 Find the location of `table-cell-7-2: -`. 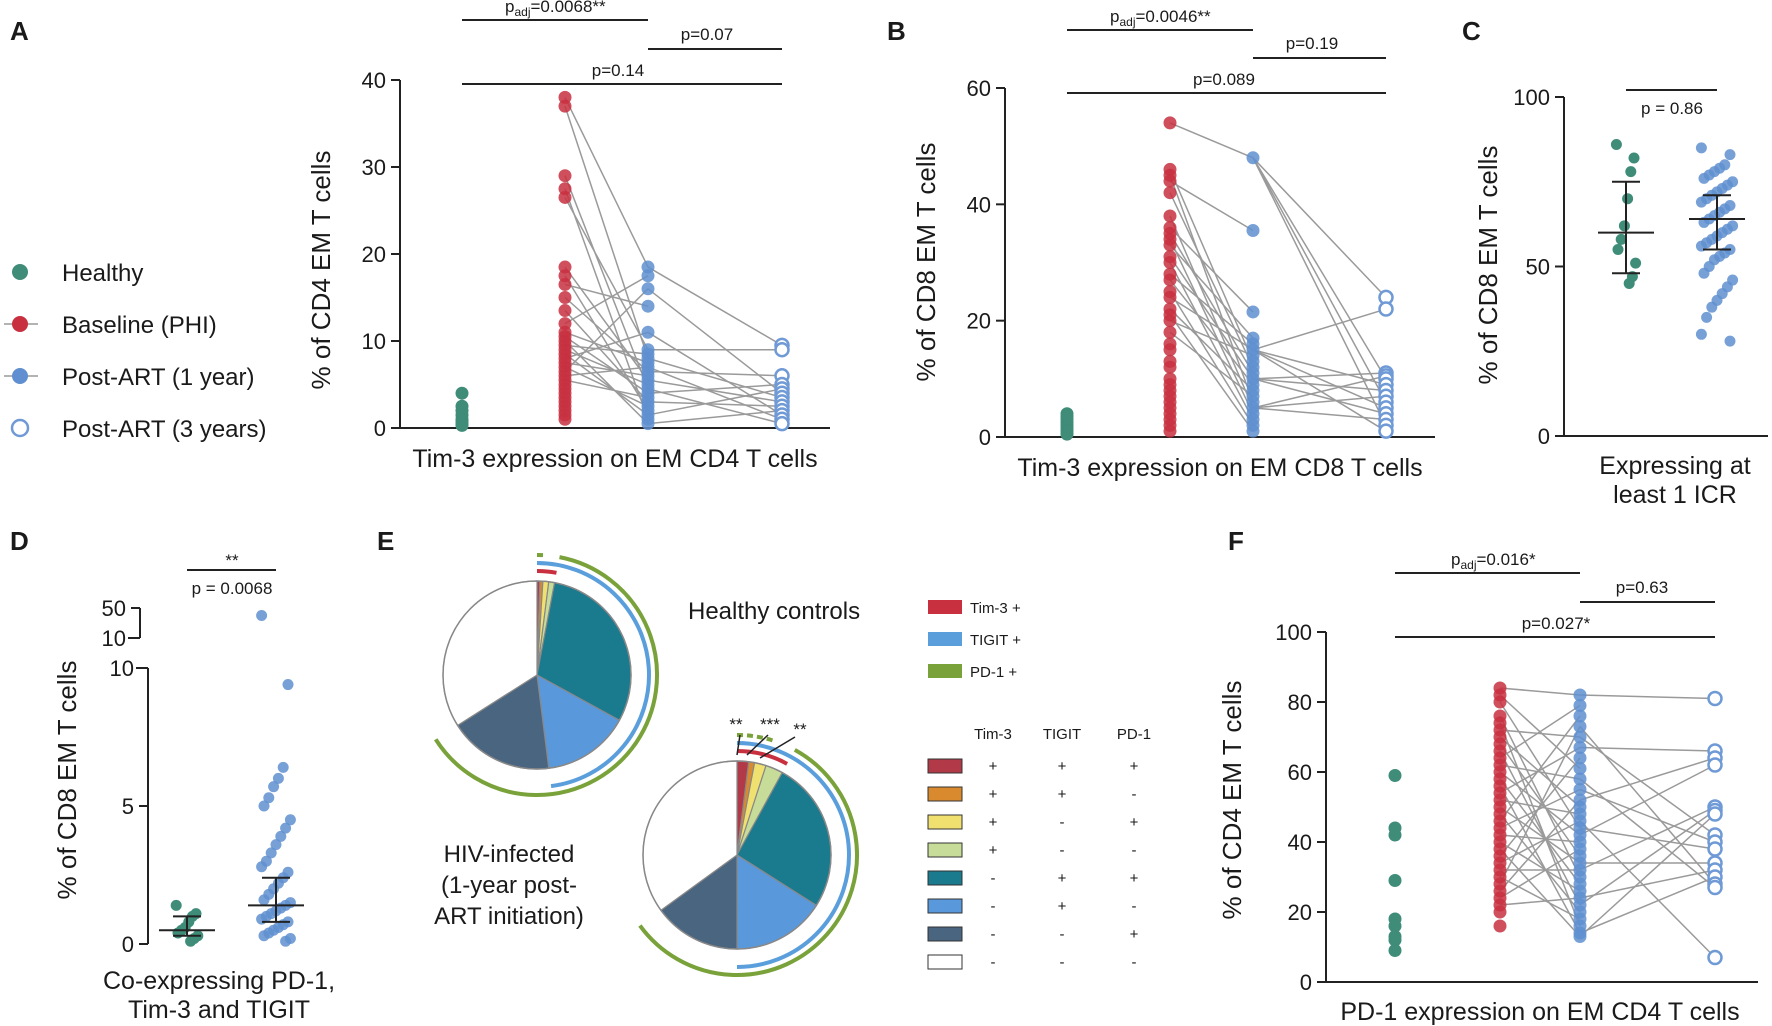

table-cell-7-2: - is located at coordinates (1134, 962).